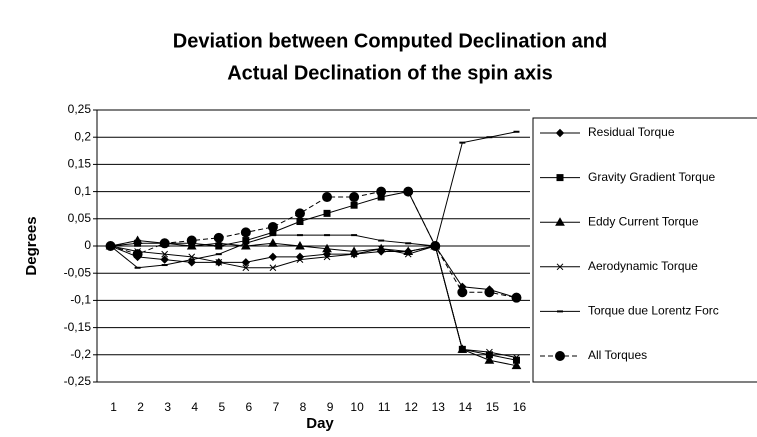 The height and width of the screenshot is (437, 757). Describe the element at coordinates (653, 311) in the screenshot. I see `legend-label: Torque due Lorentz Forc` at that location.